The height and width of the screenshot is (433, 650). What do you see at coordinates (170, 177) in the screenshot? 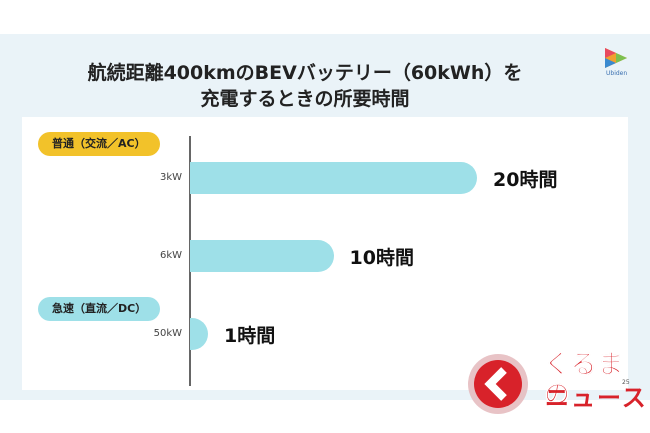
I see `tick-label: 3kW` at bounding box center [170, 177].